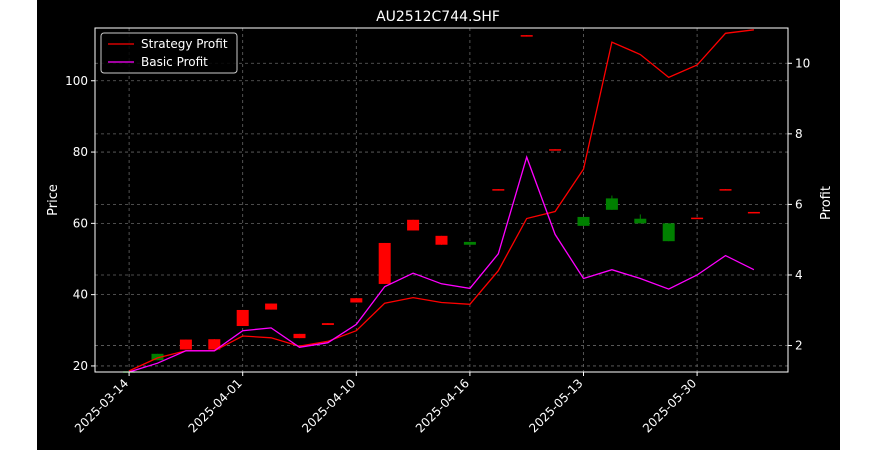  I want to click on right-y-axis-ticks: 2 4 6 8 10, so click(799, 204).